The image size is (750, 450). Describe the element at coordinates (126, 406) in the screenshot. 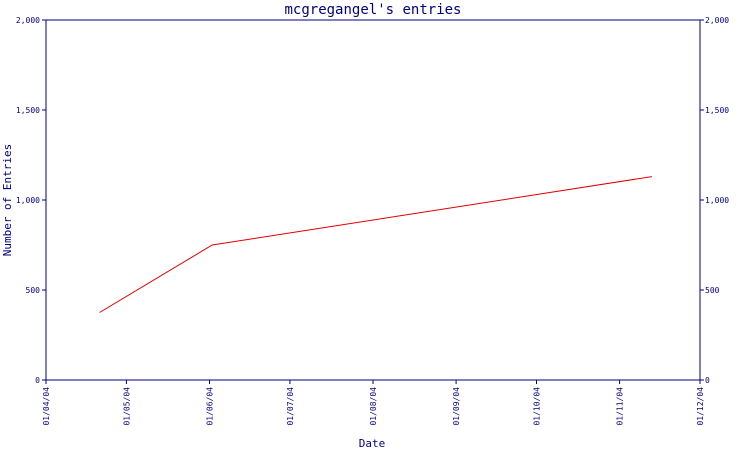

I see `x-tick-label: 01/05/04` at that location.